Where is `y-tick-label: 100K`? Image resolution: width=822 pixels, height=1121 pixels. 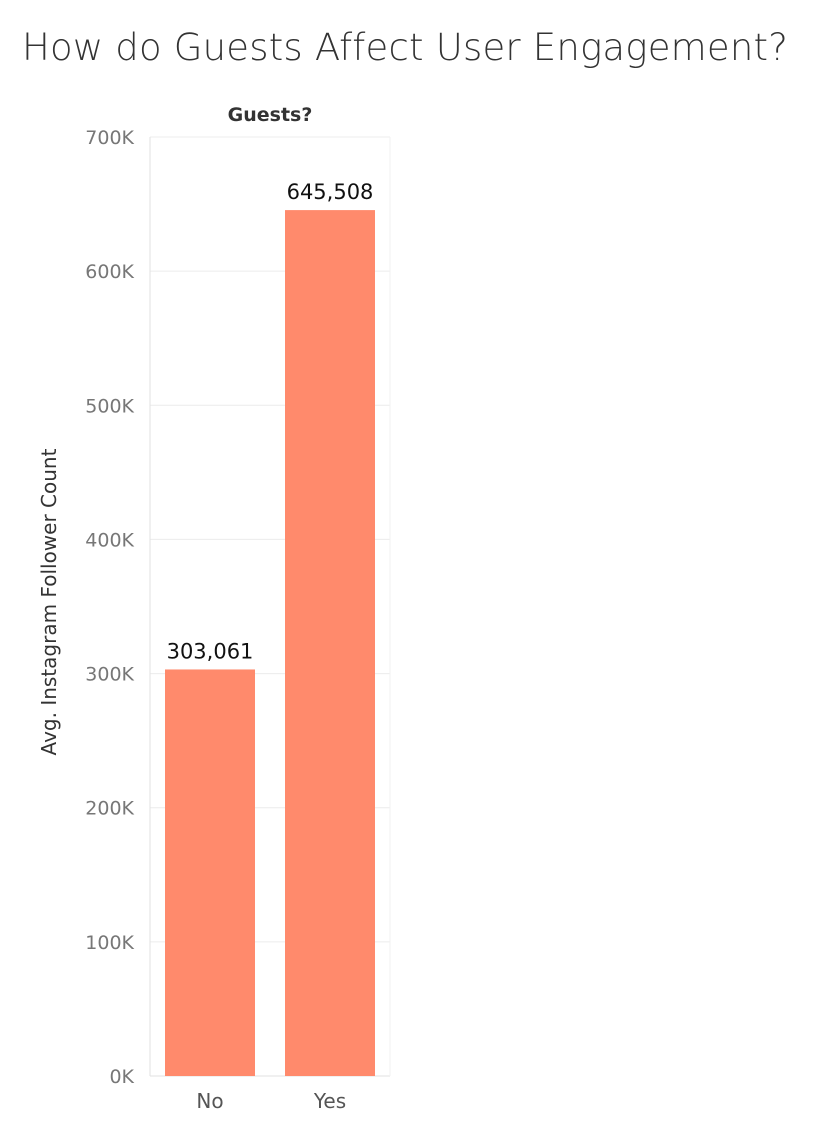
y-tick-label: 100K is located at coordinates (109, 943).